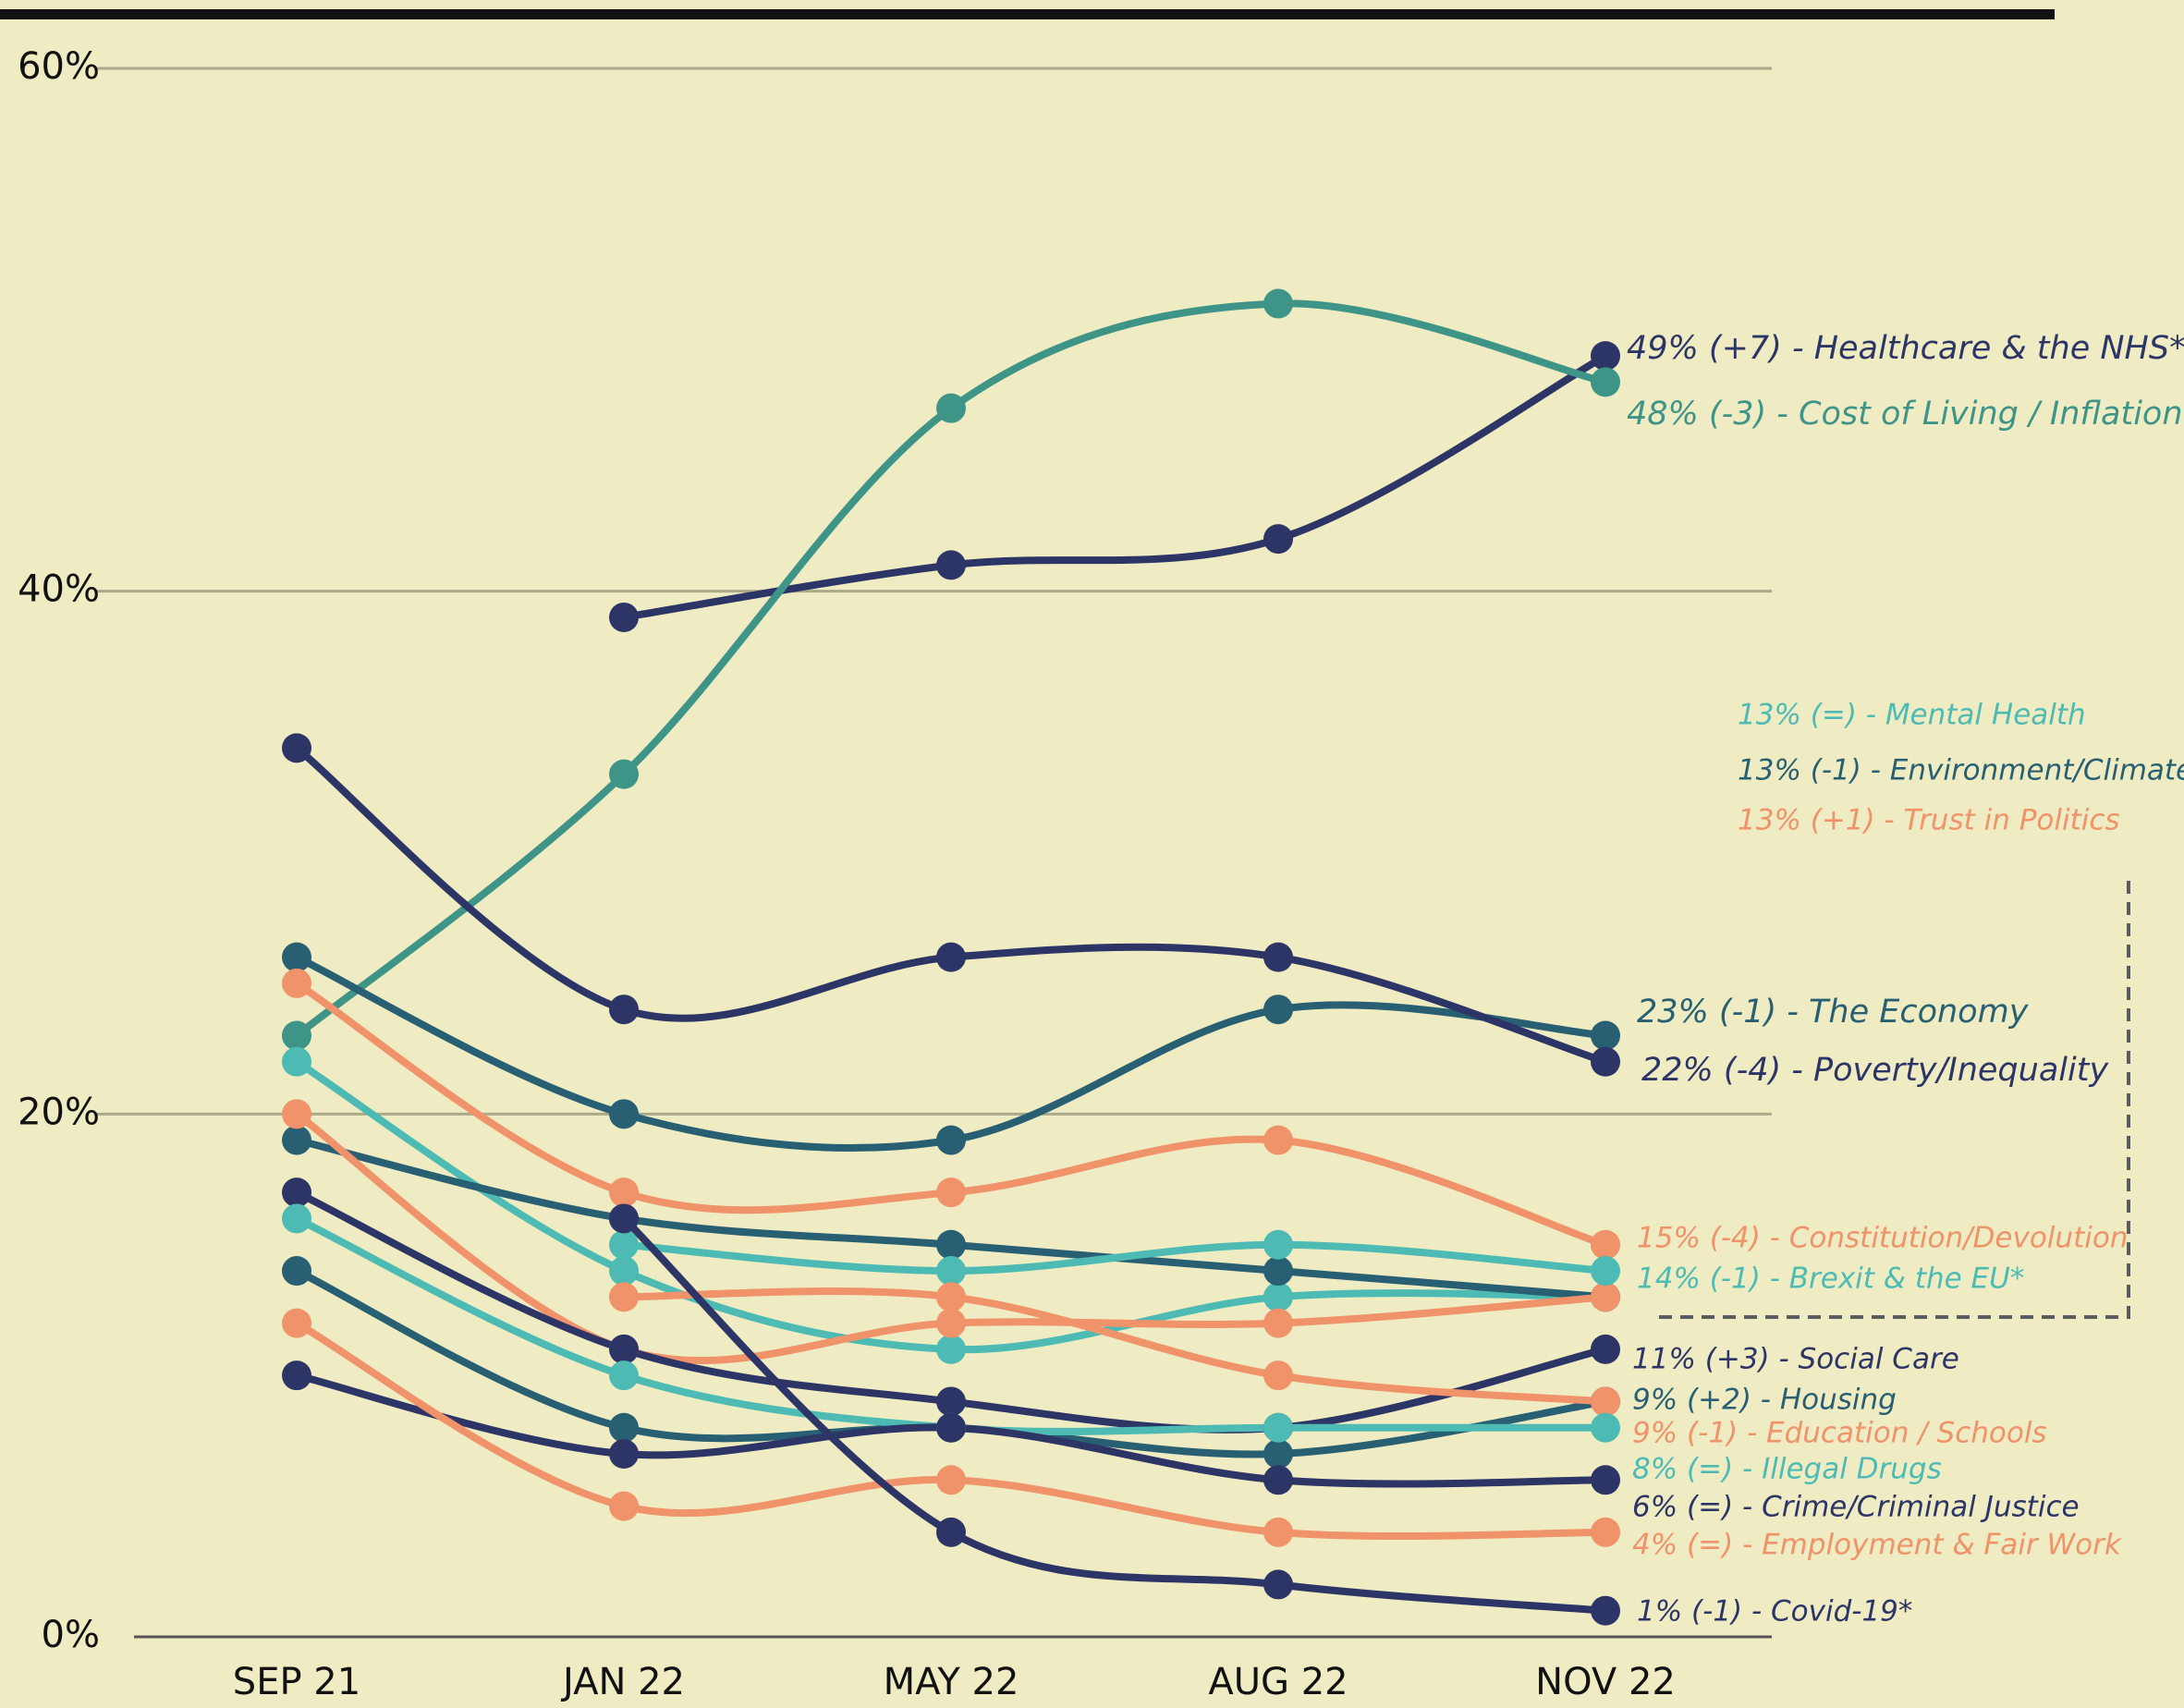 The width and height of the screenshot is (2184, 1708). I want to click on series-label: 48% (-3) - Cost of Living / Inflation, so click(1905, 415).